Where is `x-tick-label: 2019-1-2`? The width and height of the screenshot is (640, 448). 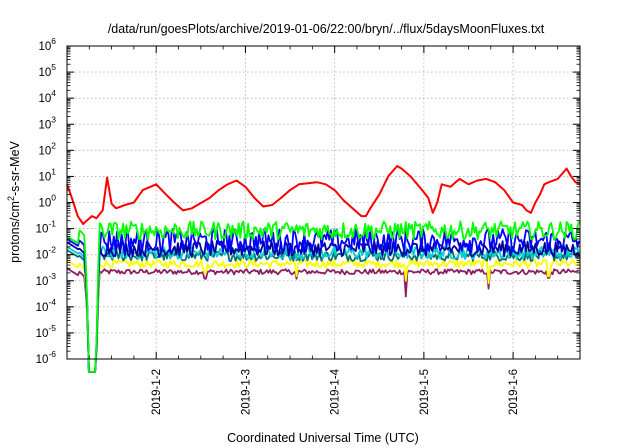
x-tick-label: 2019-1-2 is located at coordinates (157, 392).